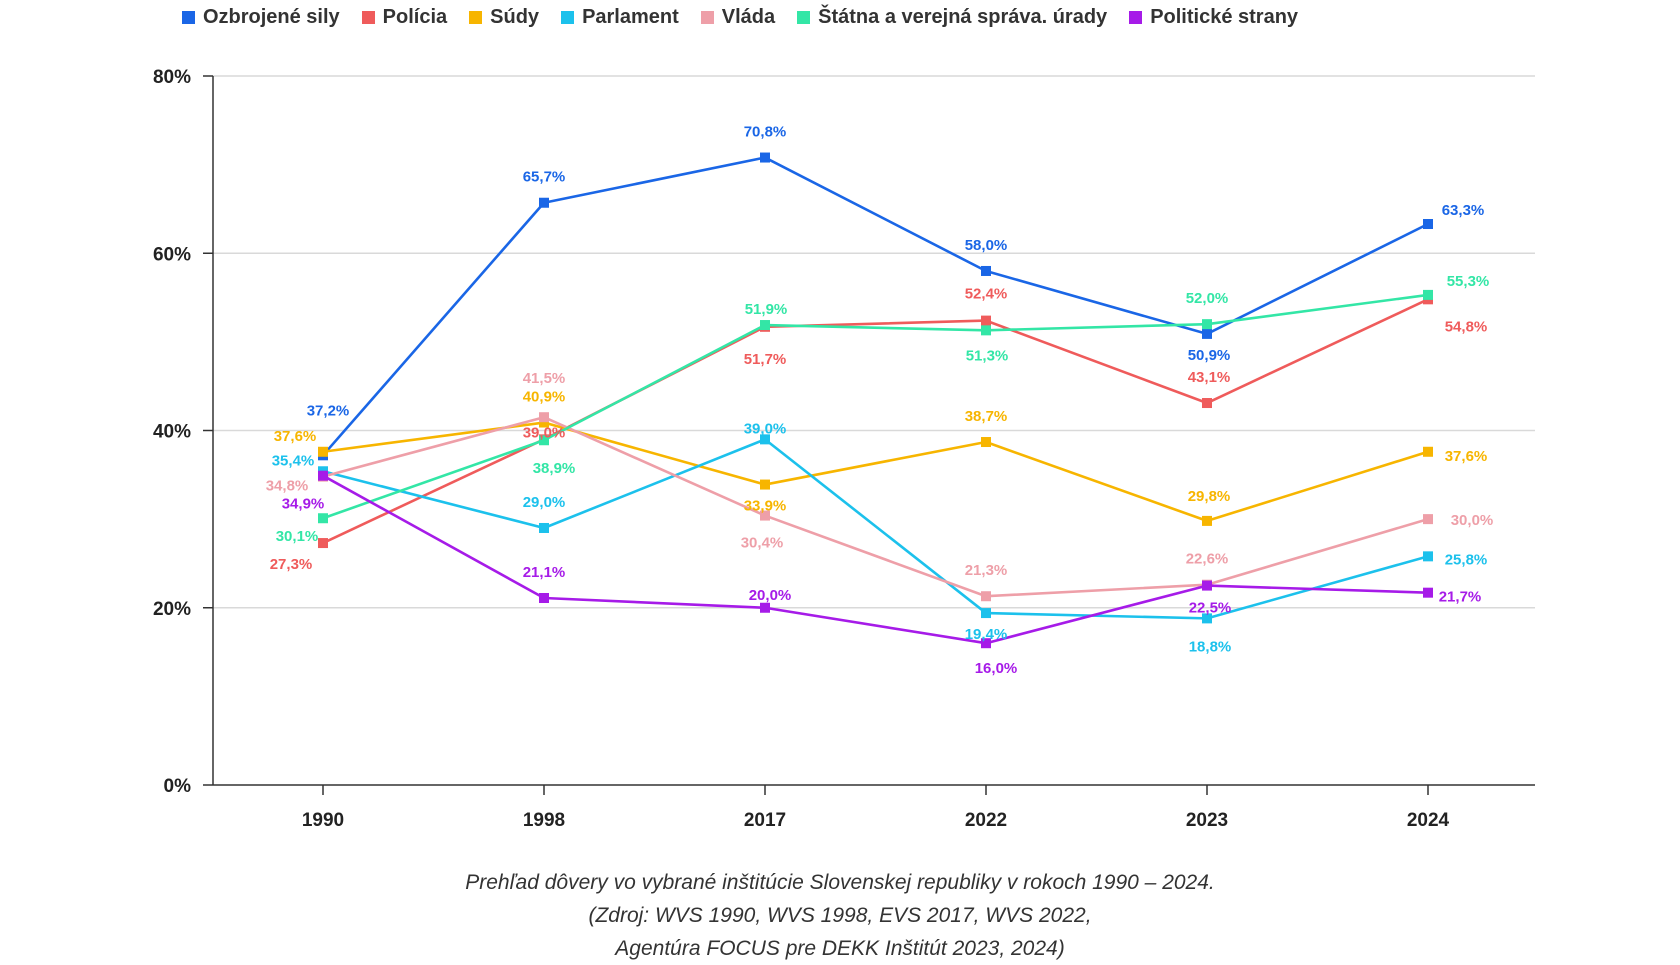 The height and width of the screenshot is (965, 1680). What do you see at coordinates (986, 245) in the screenshot?
I see `data-label-ozbrojene-sily: 58,0%` at bounding box center [986, 245].